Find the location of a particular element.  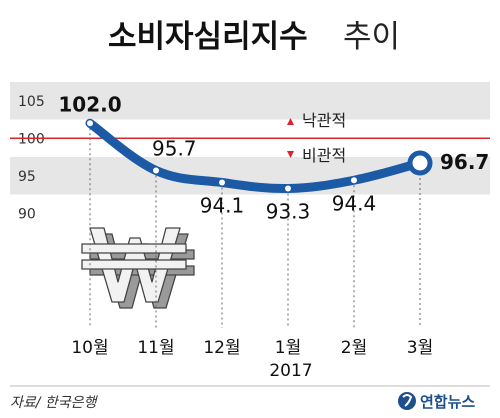

won-symbol-icon is located at coordinates (138, 268).